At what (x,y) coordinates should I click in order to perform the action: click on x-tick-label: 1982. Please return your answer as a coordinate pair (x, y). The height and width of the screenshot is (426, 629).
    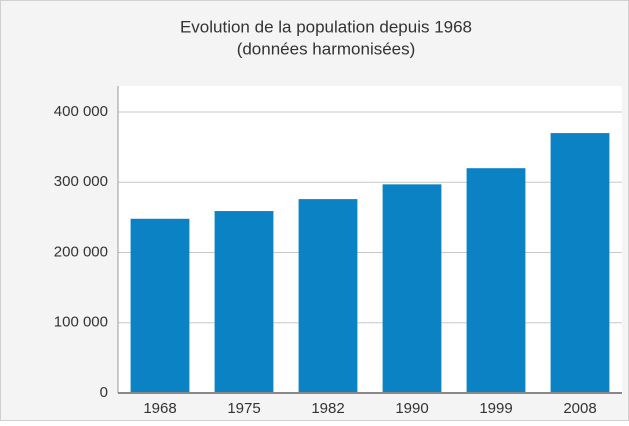
    Looking at the image, I should click on (327, 408).